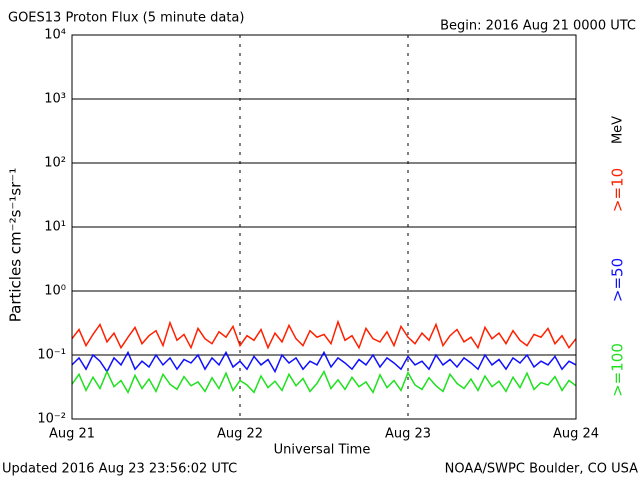 The width and height of the screenshot is (640, 480). What do you see at coordinates (55, 227) in the screenshot?
I see `y-tick-label: 10¹` at bounding box center [55, 227].